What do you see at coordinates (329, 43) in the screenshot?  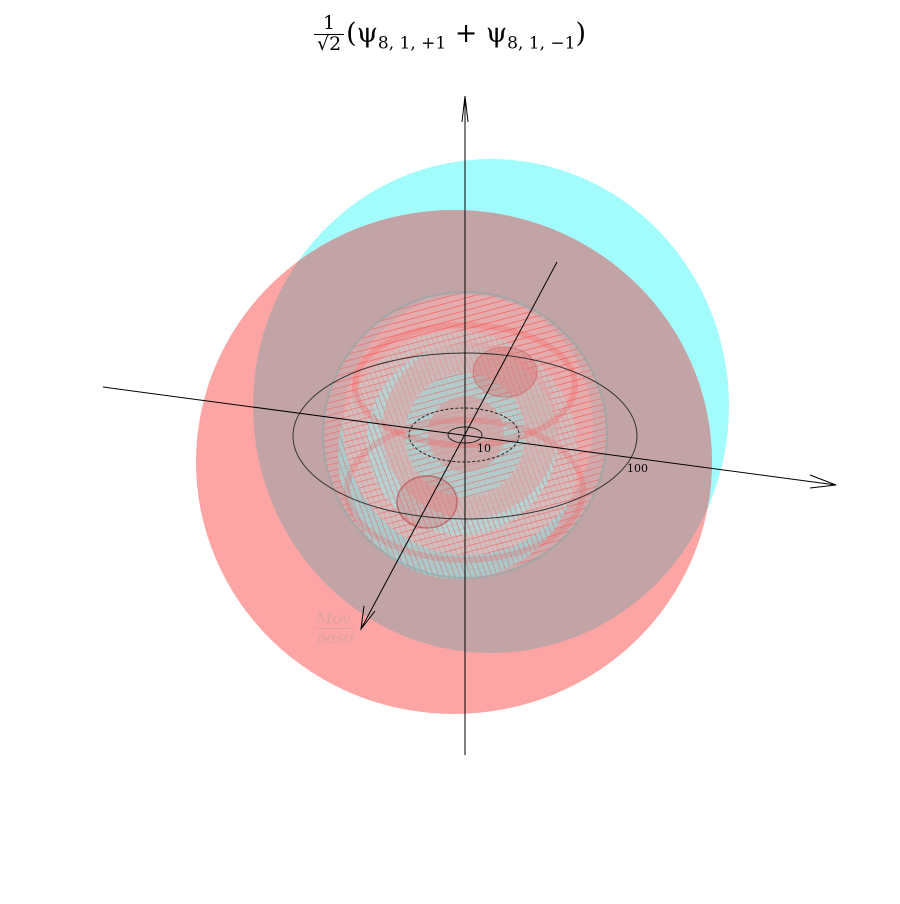 I see `coefficient-denominator: √2` at bounding box center [329, 43].